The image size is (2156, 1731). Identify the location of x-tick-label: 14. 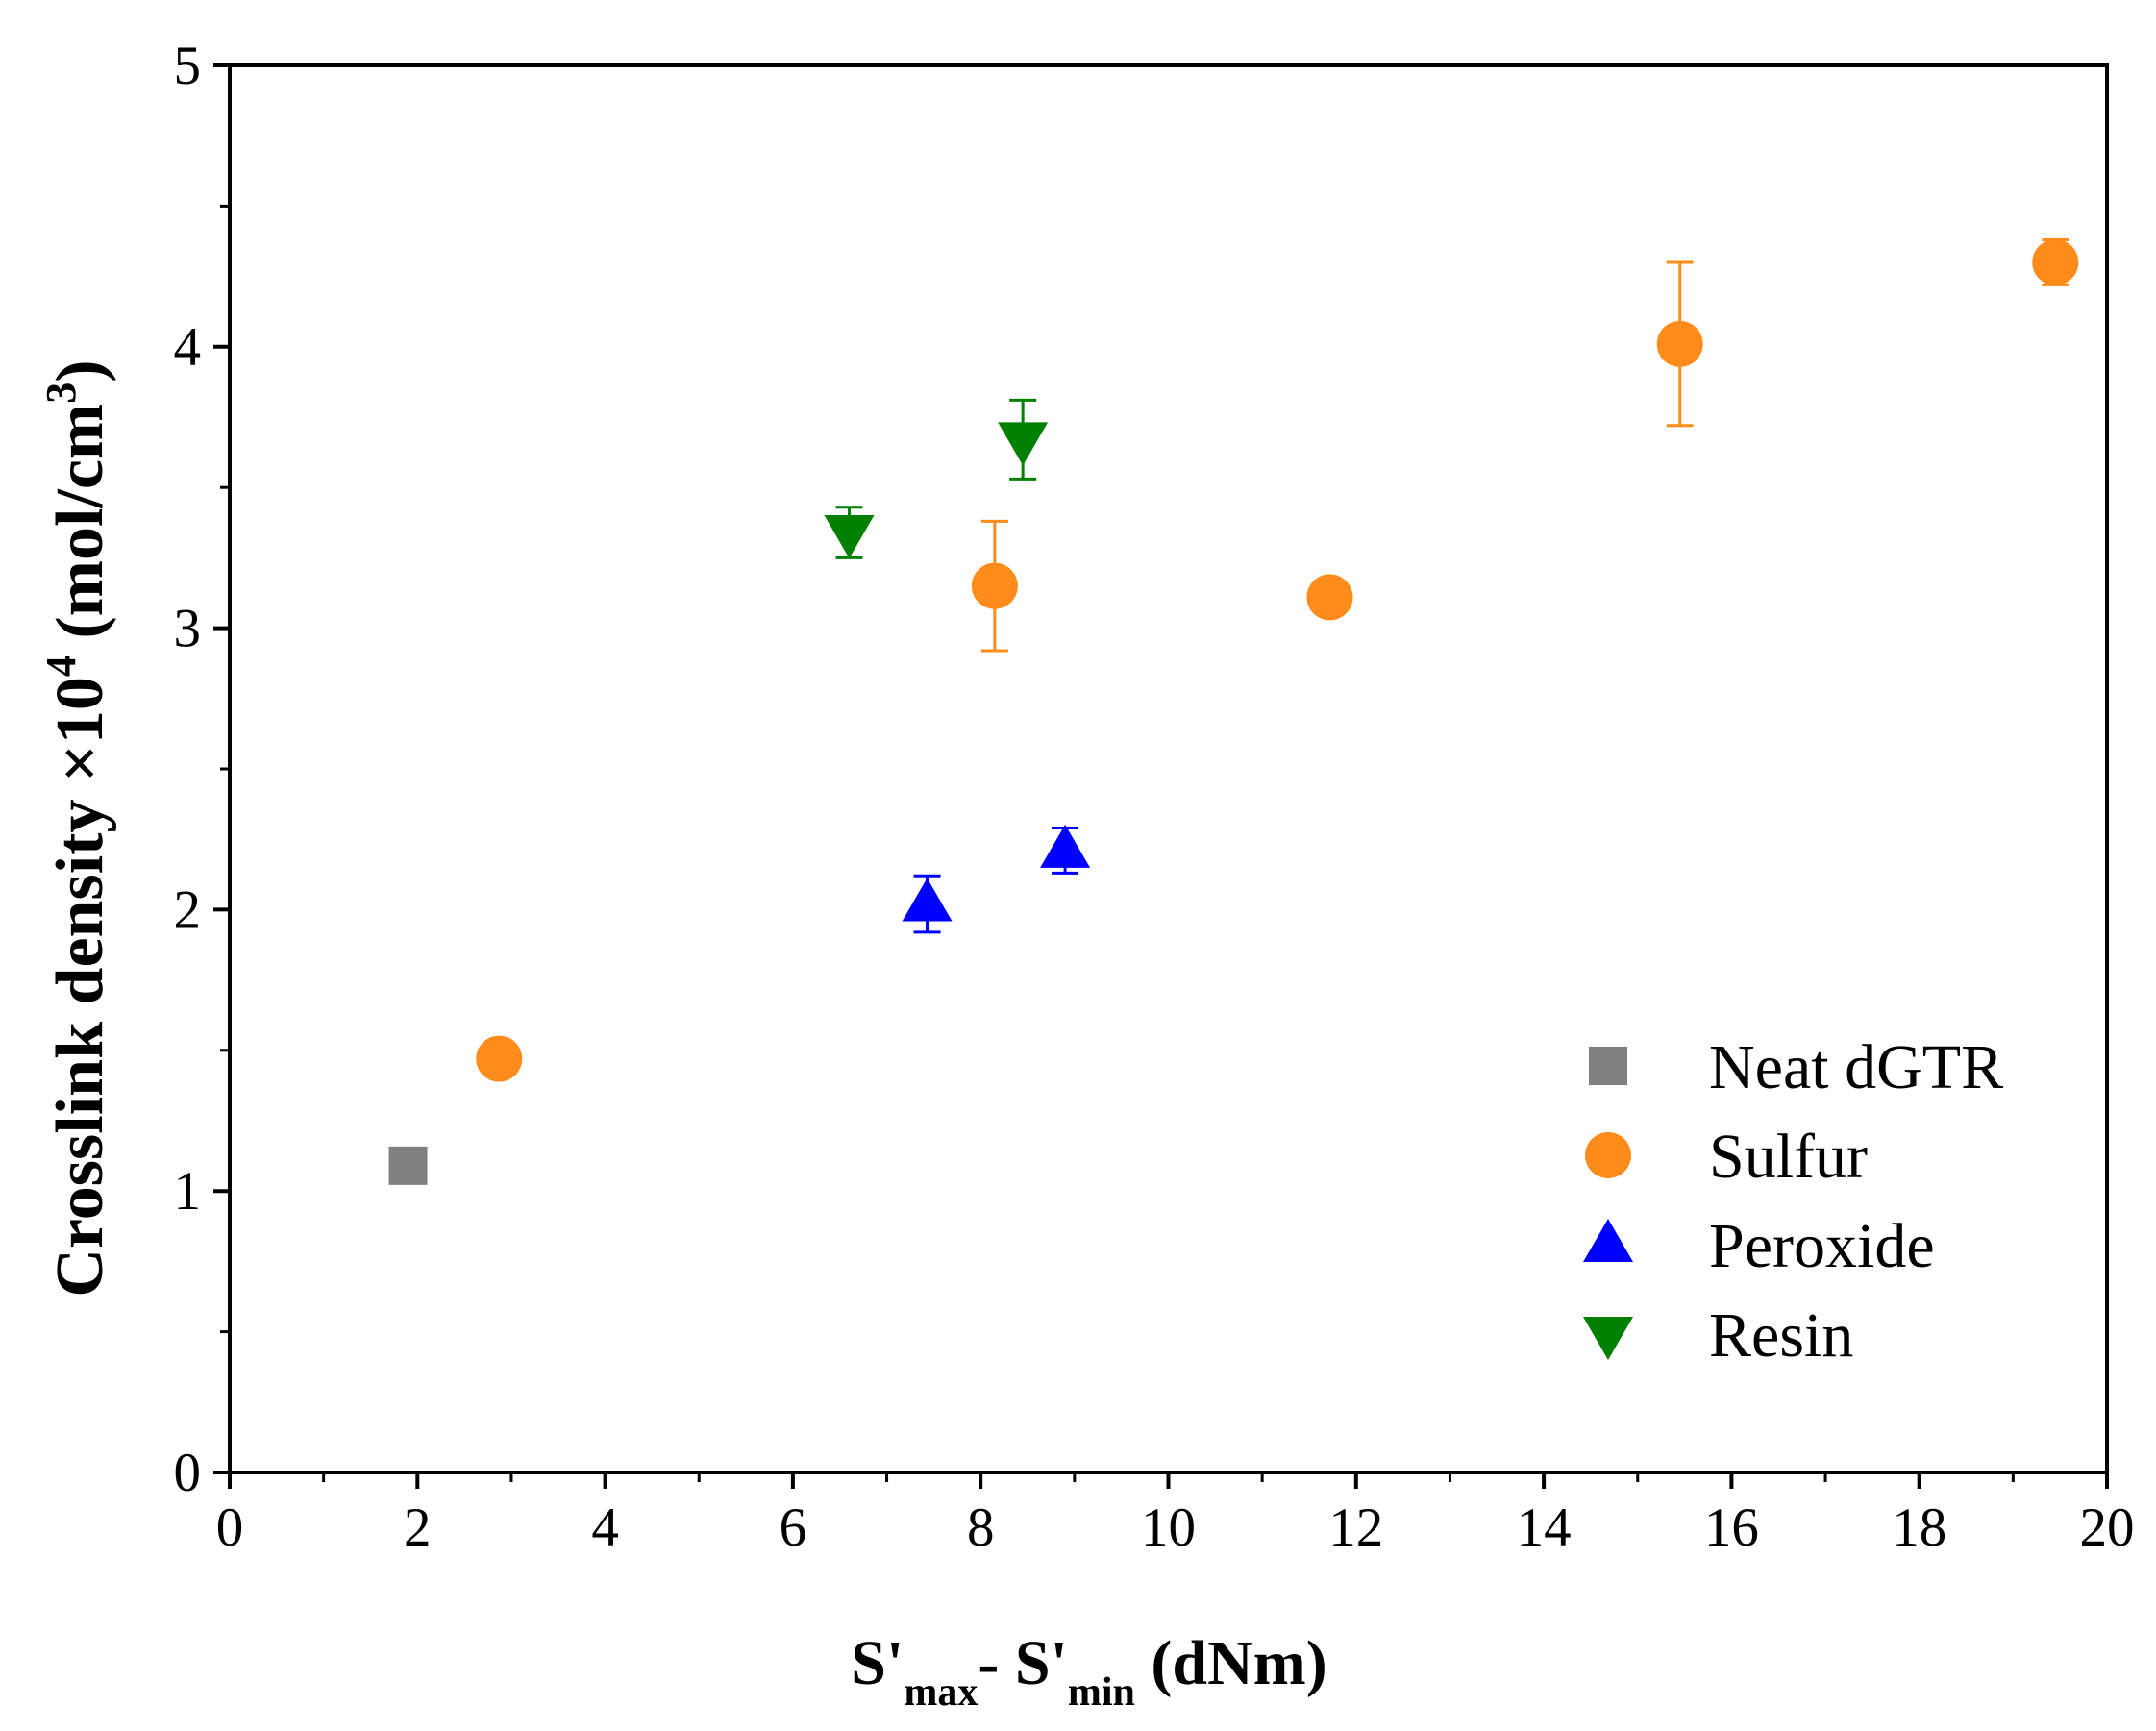
(1544, 1527).